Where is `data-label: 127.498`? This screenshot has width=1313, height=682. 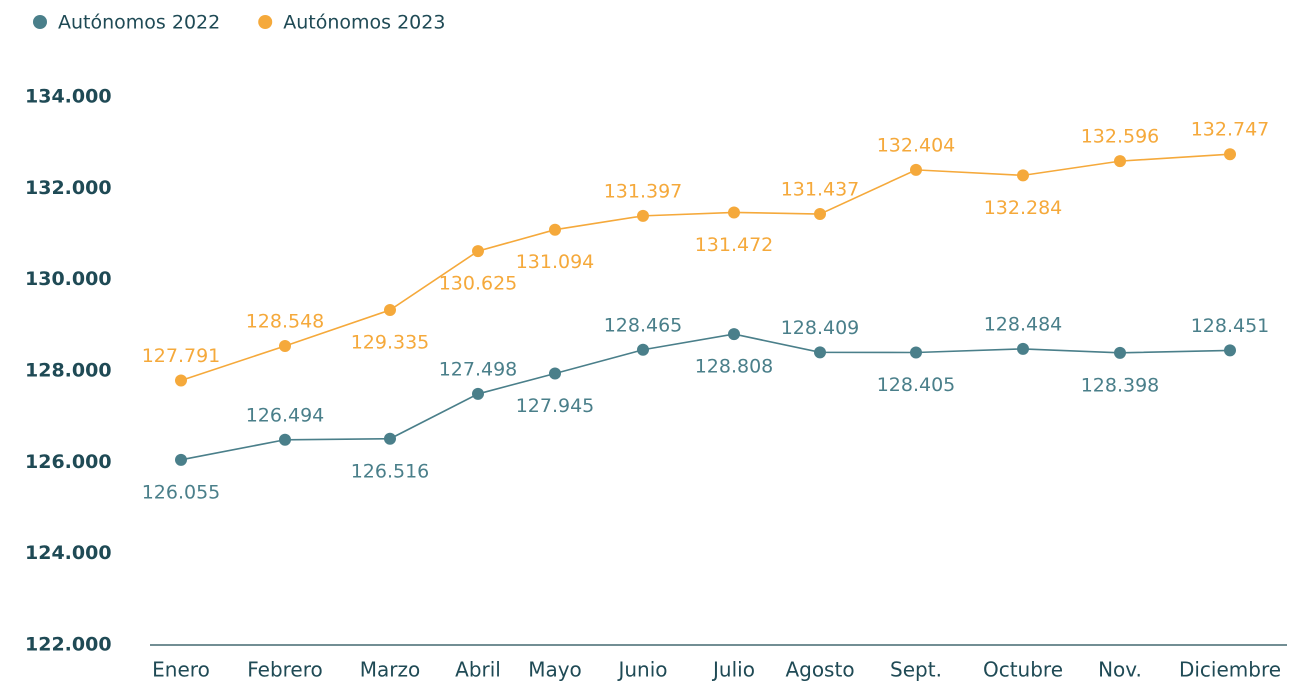 data-label: 127.498 is located at coordinates (478, 369).